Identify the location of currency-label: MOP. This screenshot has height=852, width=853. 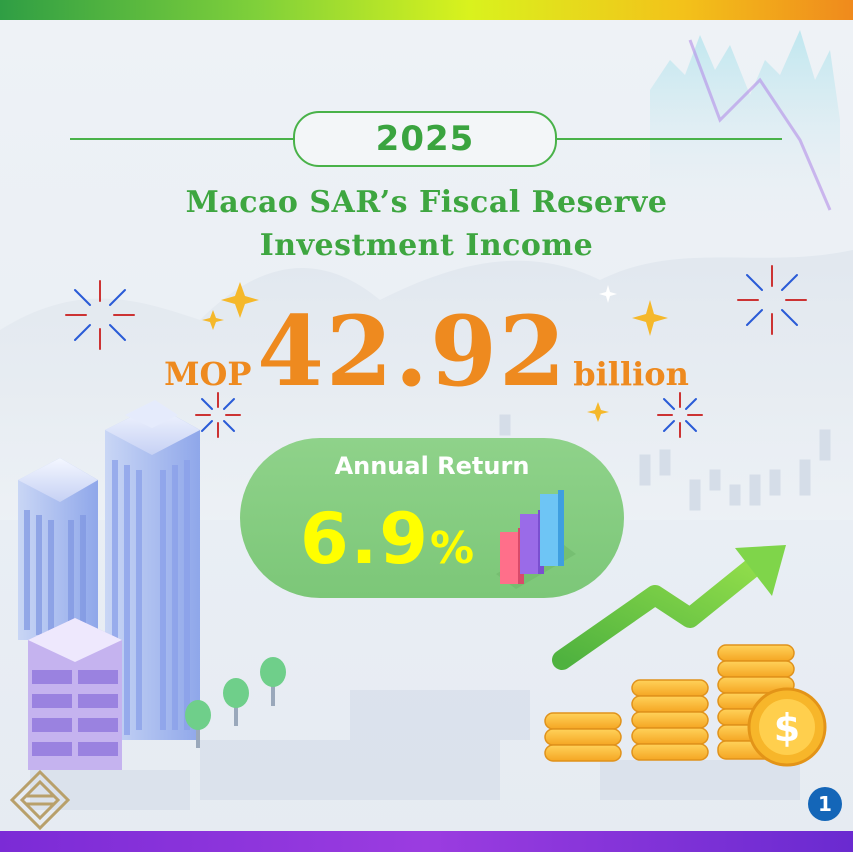
(208, 374).